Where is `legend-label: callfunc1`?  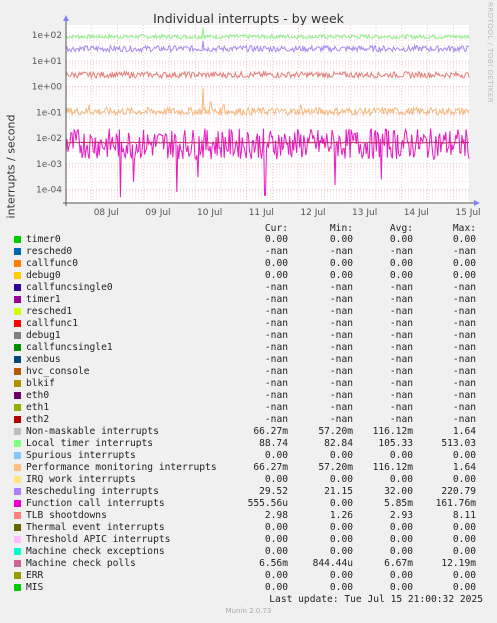
legend-label: callfunc1 is located at coordinates (52, 323).